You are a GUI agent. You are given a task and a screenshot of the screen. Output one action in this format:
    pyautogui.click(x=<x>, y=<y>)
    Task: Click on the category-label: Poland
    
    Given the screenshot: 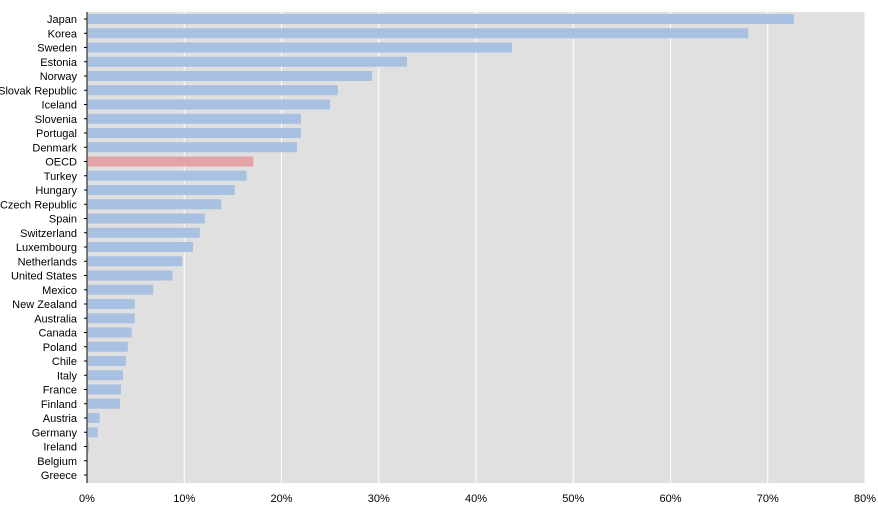 What is the action you would take?
    pyautogui.click(x=60, y=348)
    